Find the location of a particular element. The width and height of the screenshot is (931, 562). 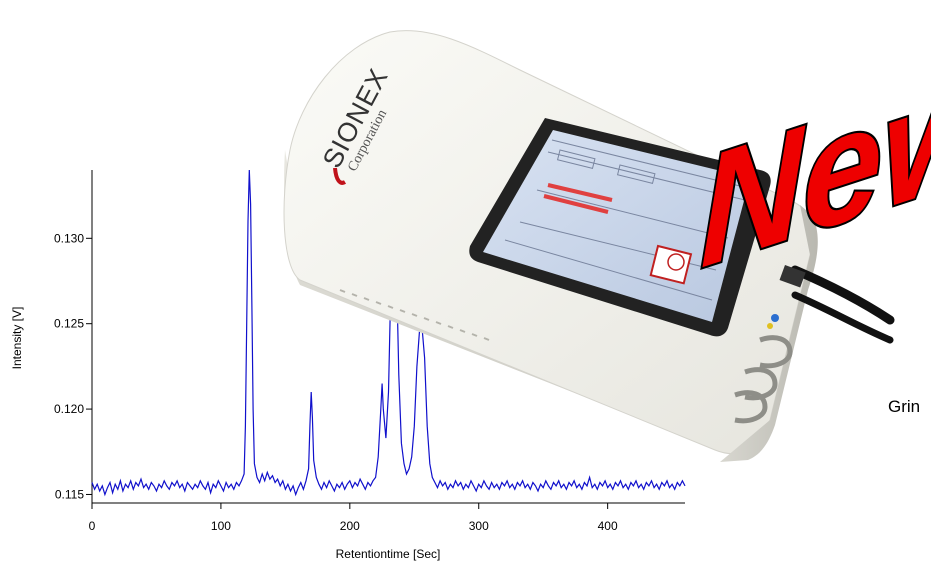

y-axis-title: Intensity [V] is located at coordinates (17, 338).